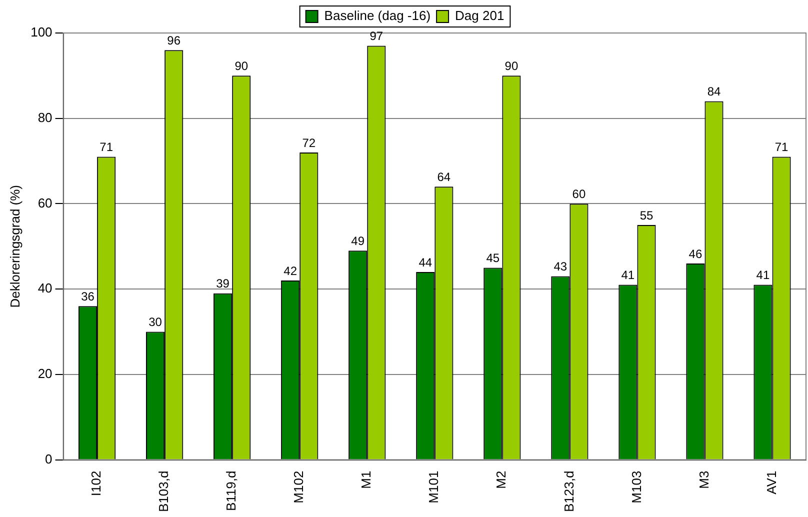 The height and width of the screenshot is (517, 808). Describe the element at coordinates (425, 262) in the screenshot. I see `data-label: 44` at that location.